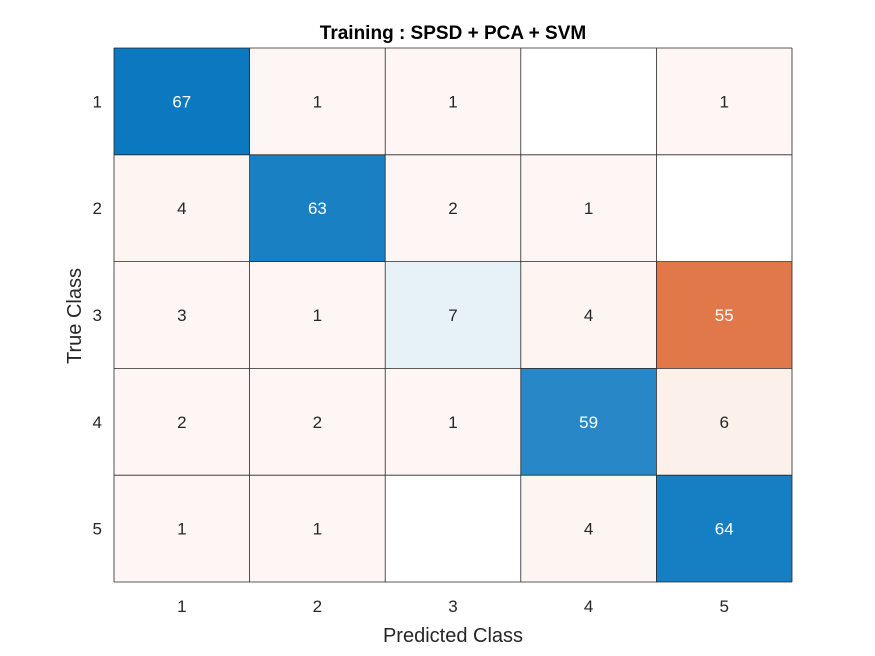 Image resolution: width=875 pixels, height=656 pixels. Describe the element at coordinates (317, 606) in the screenshot. I see `x-tick-label: 2` at that location.